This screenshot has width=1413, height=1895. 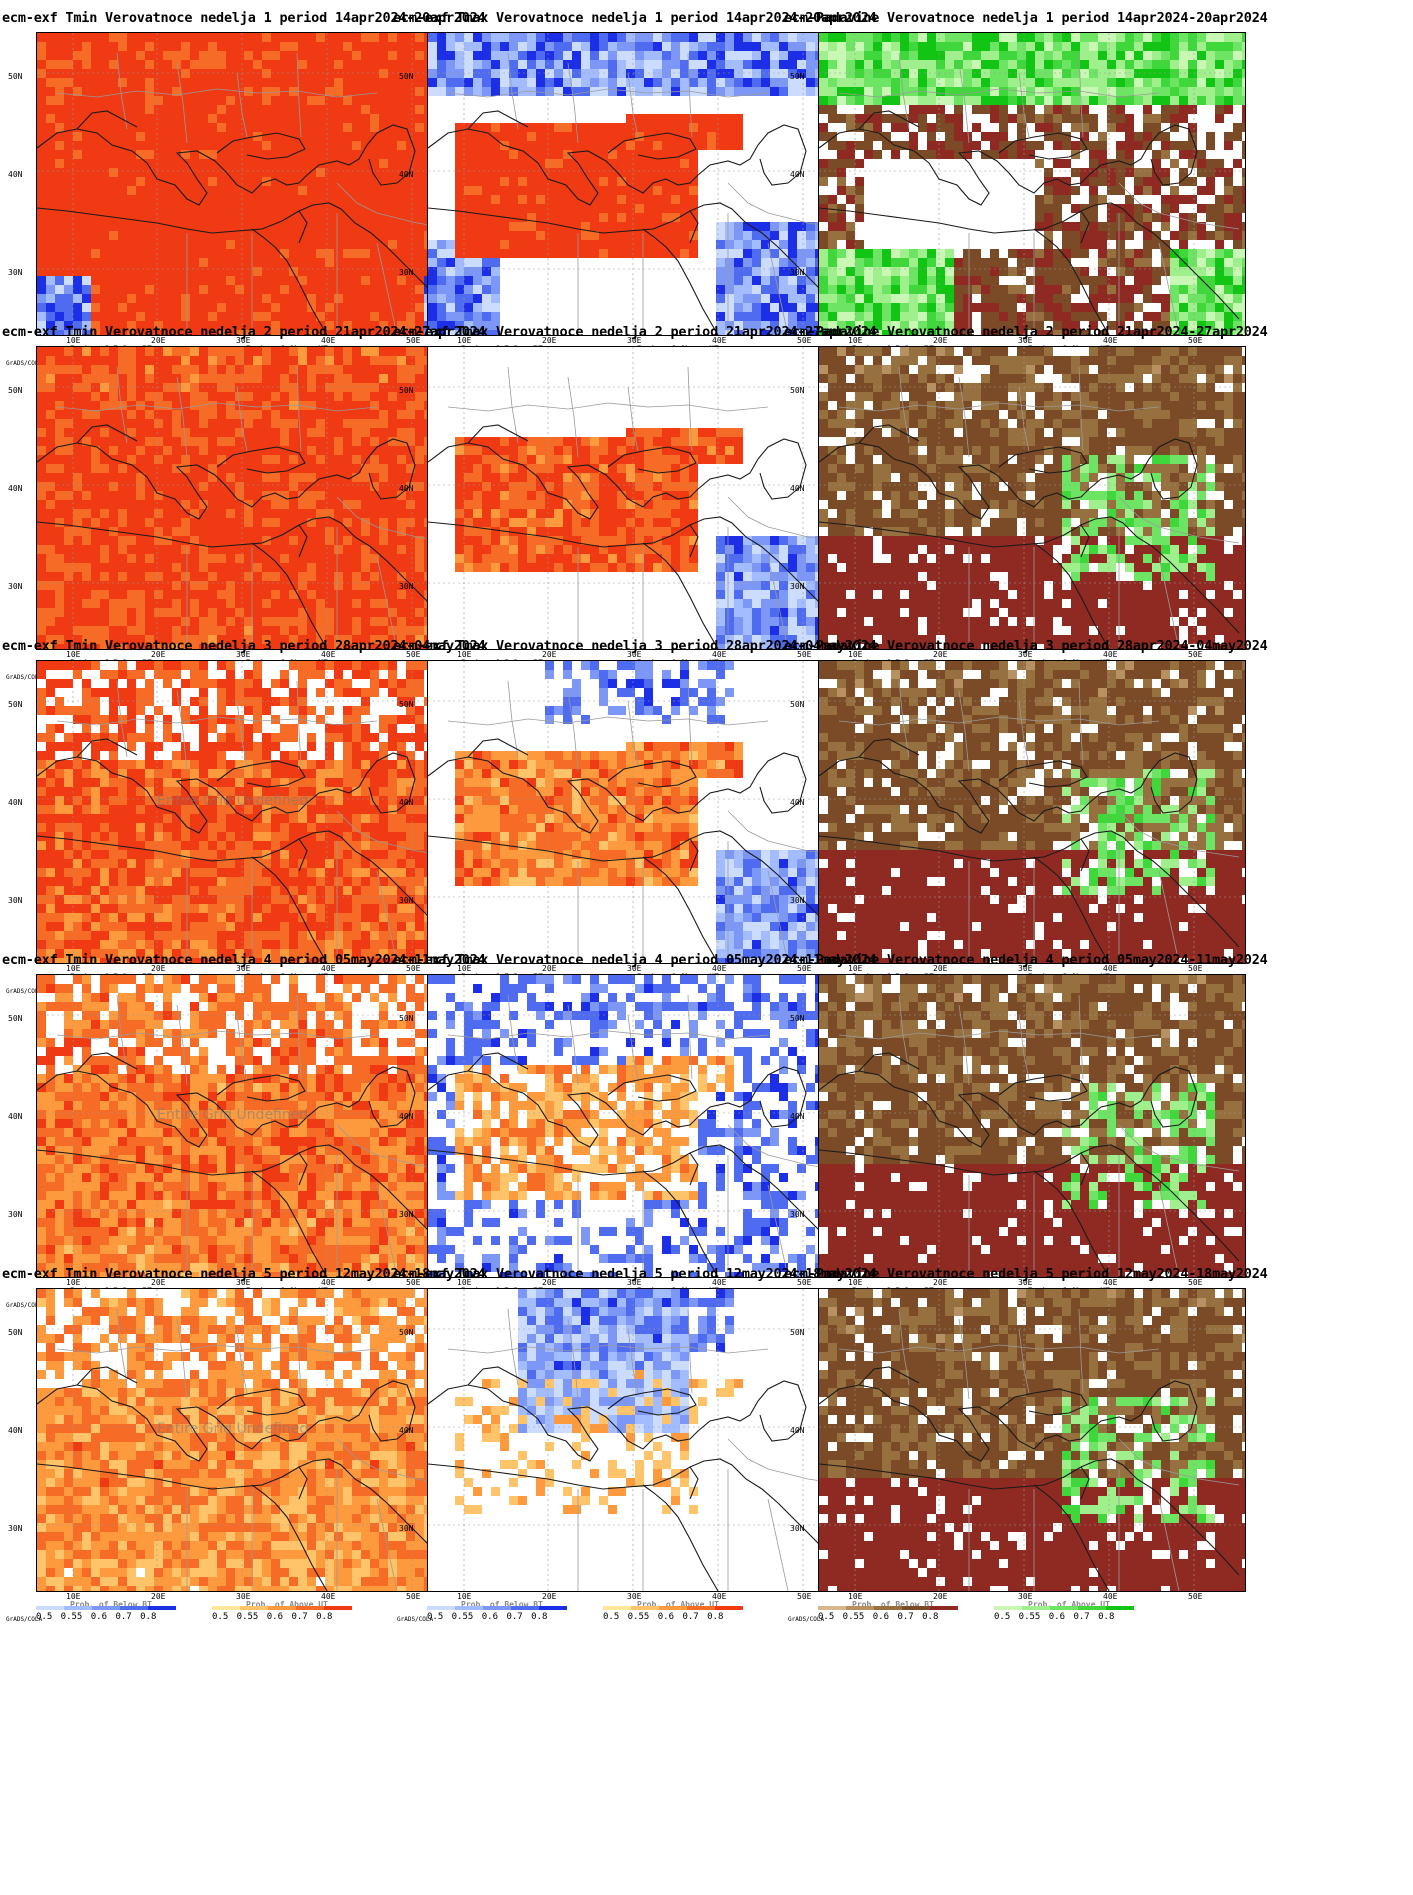 I want to click on legend-title: Prob. of Below BT, so click(x=893, y=1604).